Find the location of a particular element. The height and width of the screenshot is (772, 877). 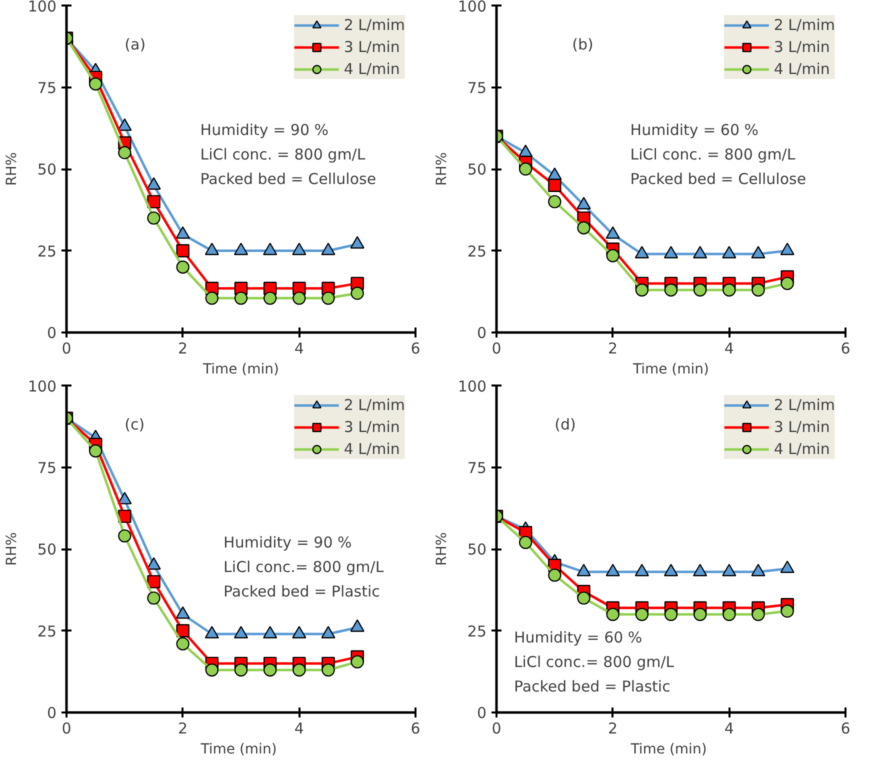

annotation: (d) is located at coordinates (565, 425).